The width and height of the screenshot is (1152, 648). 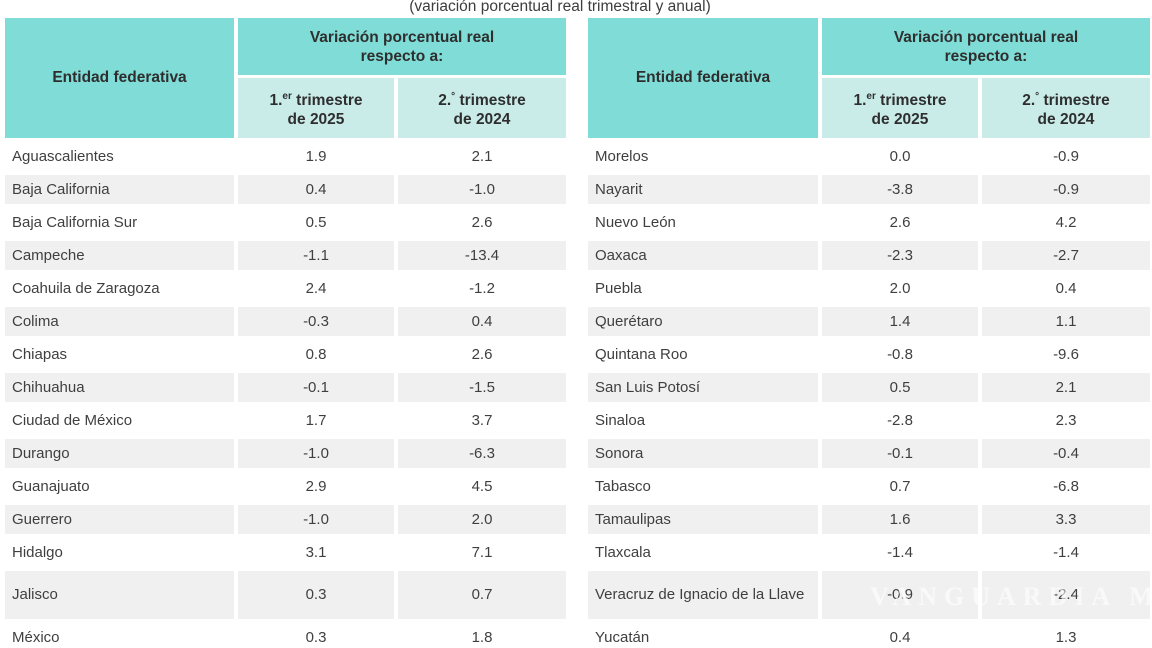 I want to click on table-row: Oaxaca -2.3 -2.7, so click(x=869, y=255).